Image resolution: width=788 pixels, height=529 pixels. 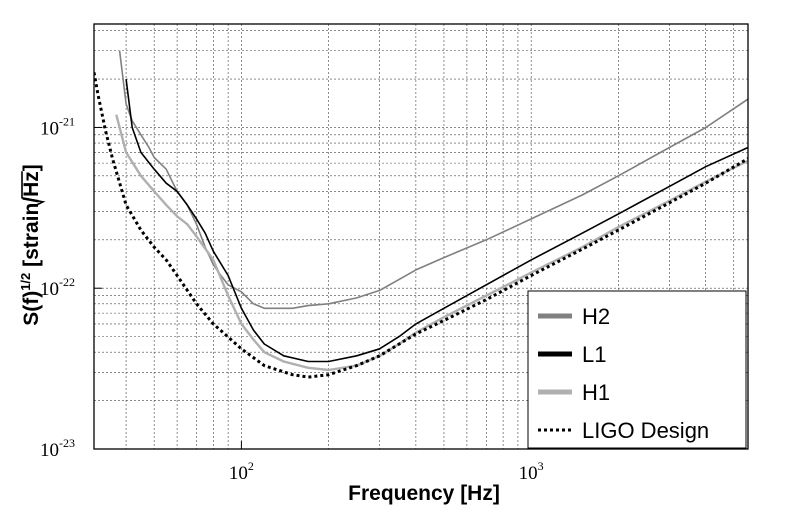 What do you see at coordinates (31, 232) in the screenshot?
I see `y-axis-title-unit-prefix: [strain/` at bounding box center [31, 232].